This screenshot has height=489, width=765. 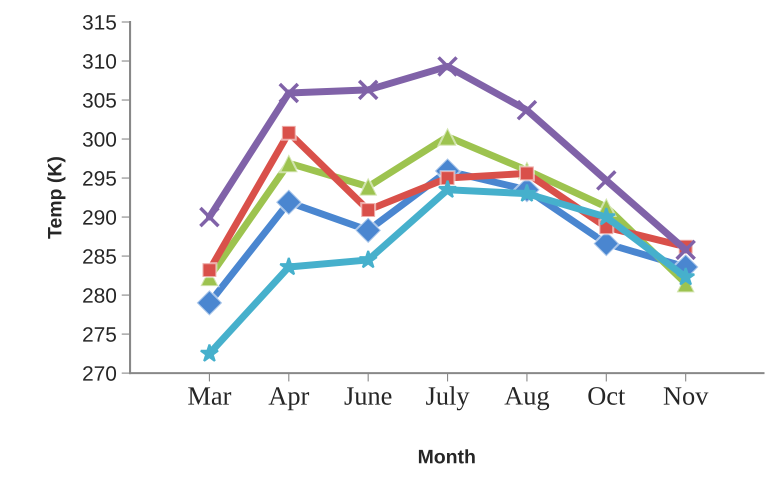 What do you see at coordinates (99, 373) in the screenshot?
I see `y-tick-label: 270` at bounding box center [99, 373].